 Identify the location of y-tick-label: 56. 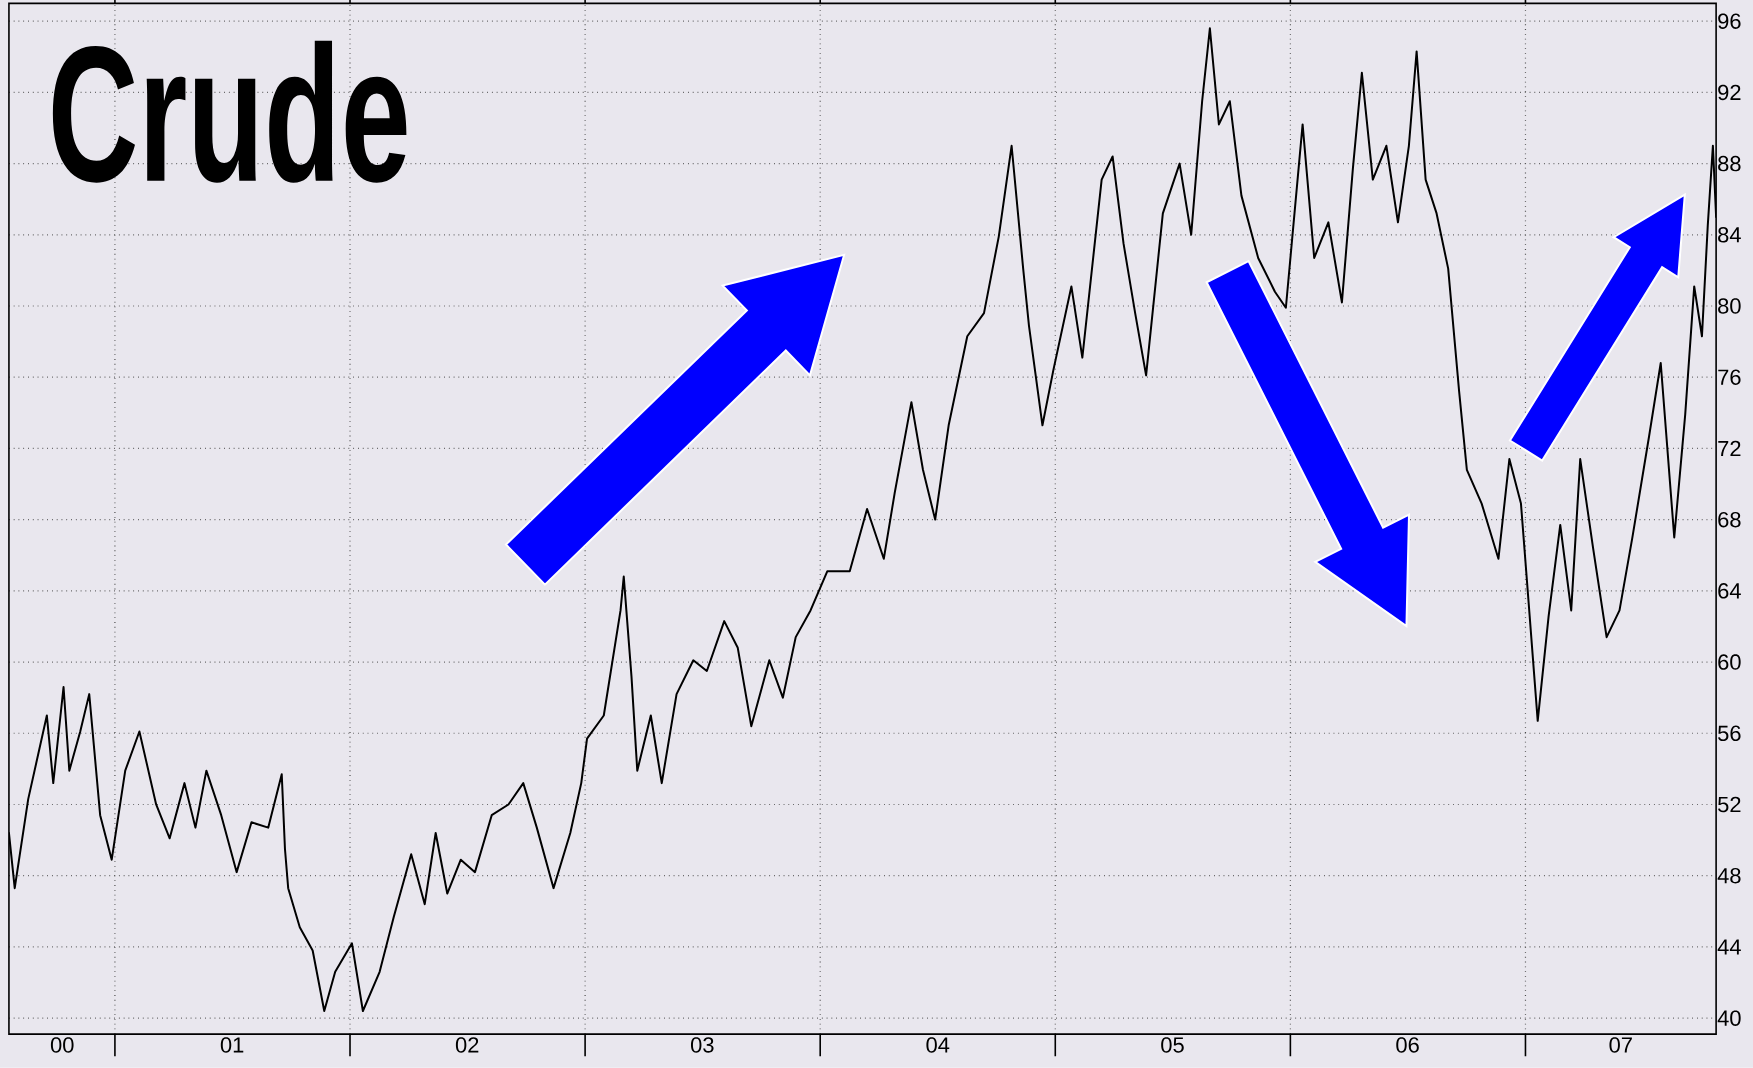
(1729, 733).